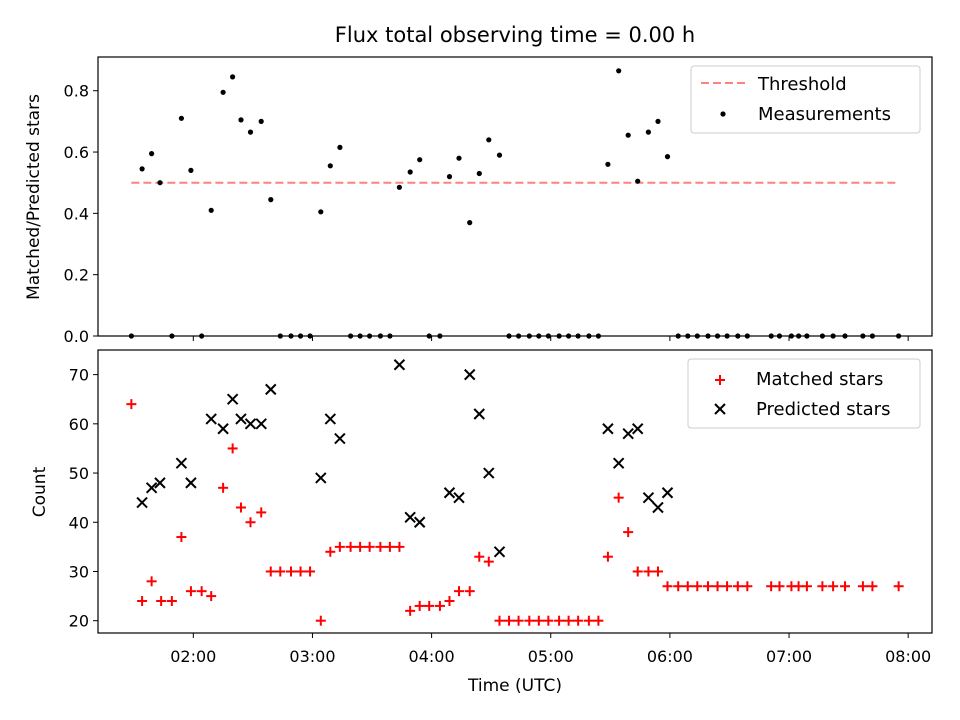 This screenshot has height=720, width=960. What do you see at coordinates (551, 656) in the screenshot?
I see `x-tick-label: 05:00` at bounding box center [551, 656].